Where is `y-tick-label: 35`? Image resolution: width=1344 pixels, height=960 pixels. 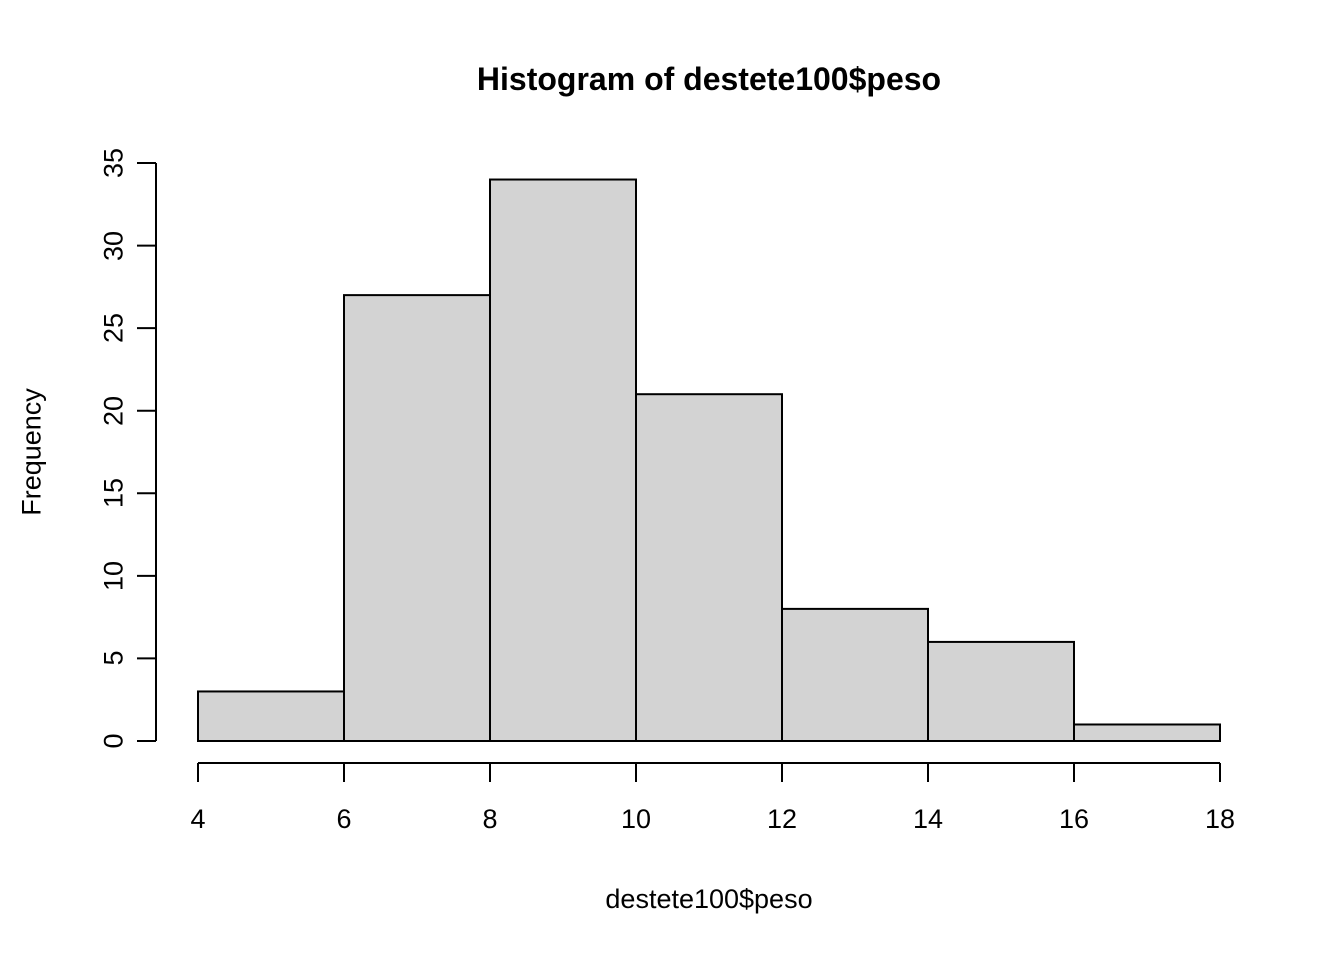 y-tick-label: 35 is located at coordinates (113, 163).